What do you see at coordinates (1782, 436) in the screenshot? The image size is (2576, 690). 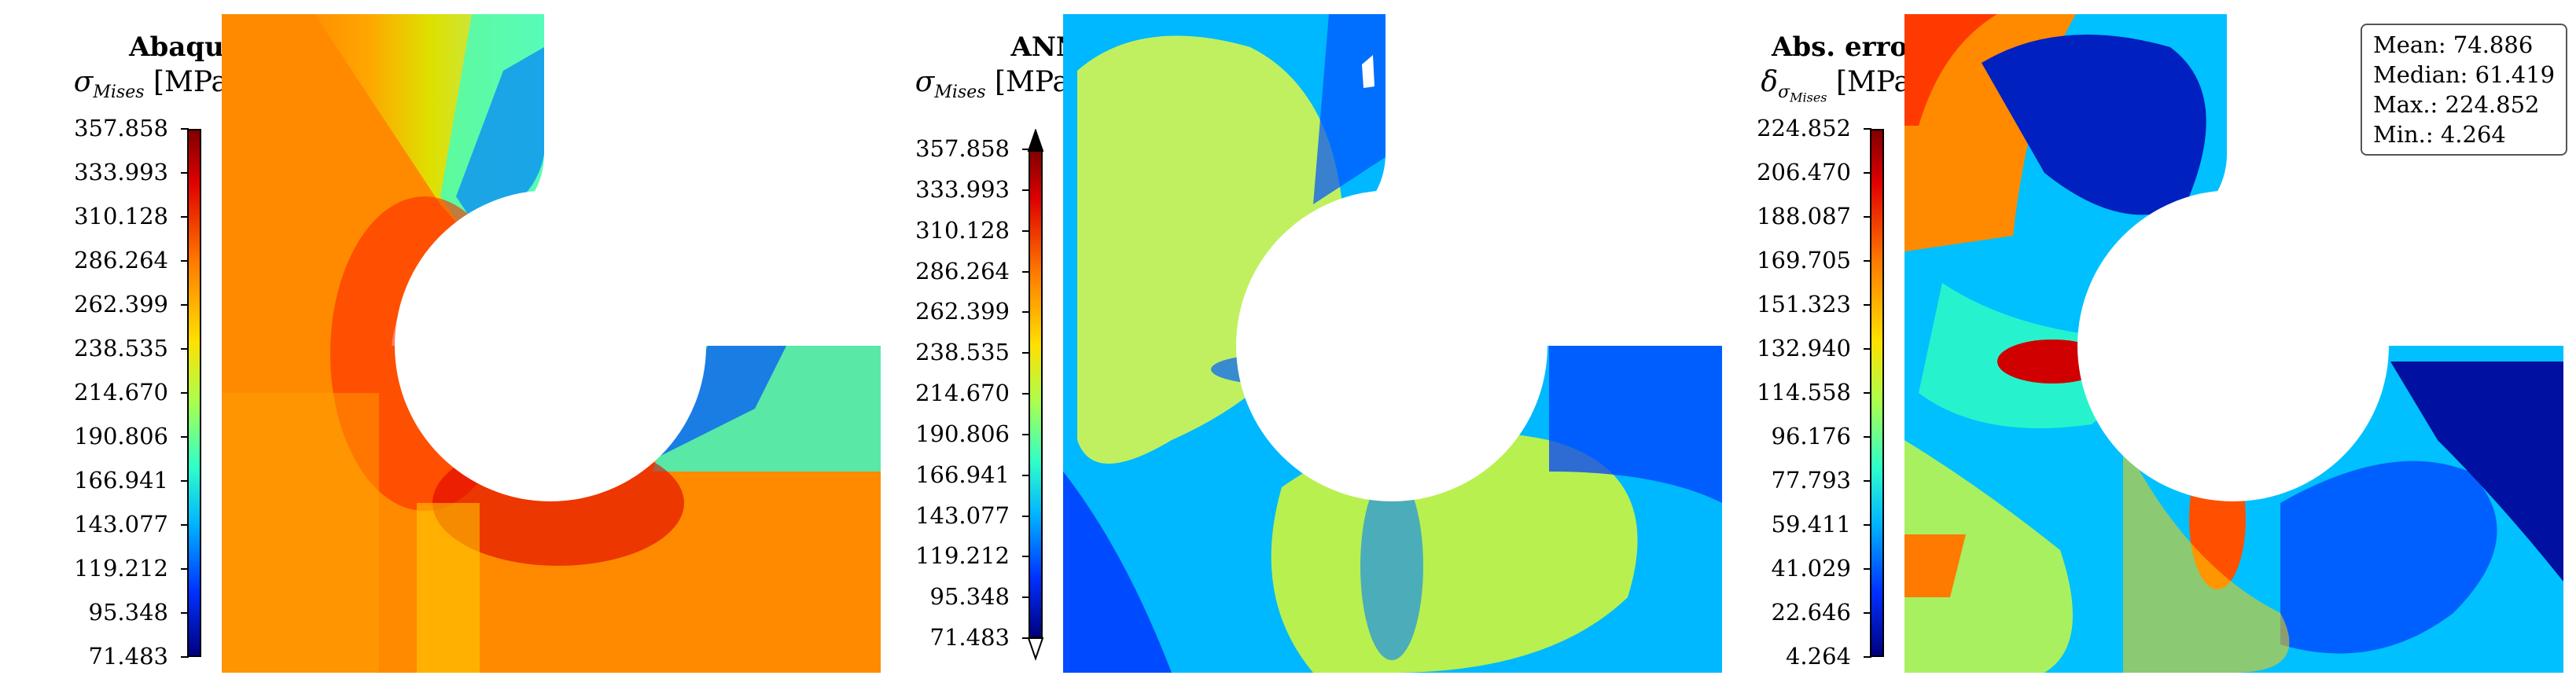 I see `colorbar-tick-label: 96.176` at bounding box center [1782, 436].